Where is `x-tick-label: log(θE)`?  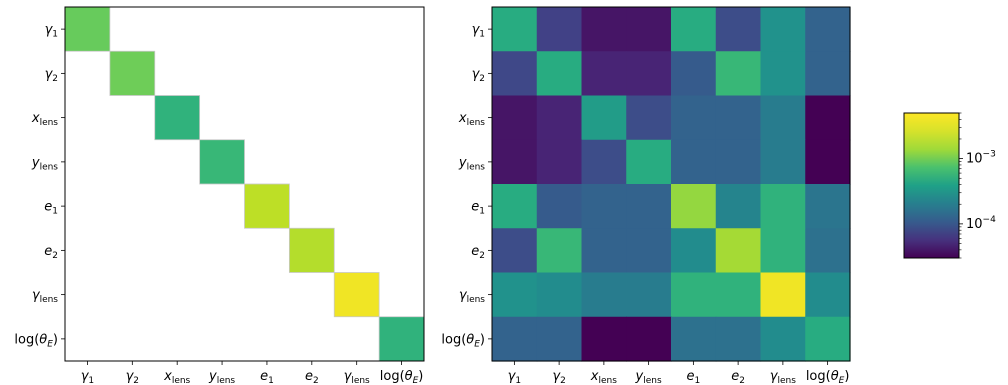 x-tick-label: log(θE) is located at coordinates (828, 377).